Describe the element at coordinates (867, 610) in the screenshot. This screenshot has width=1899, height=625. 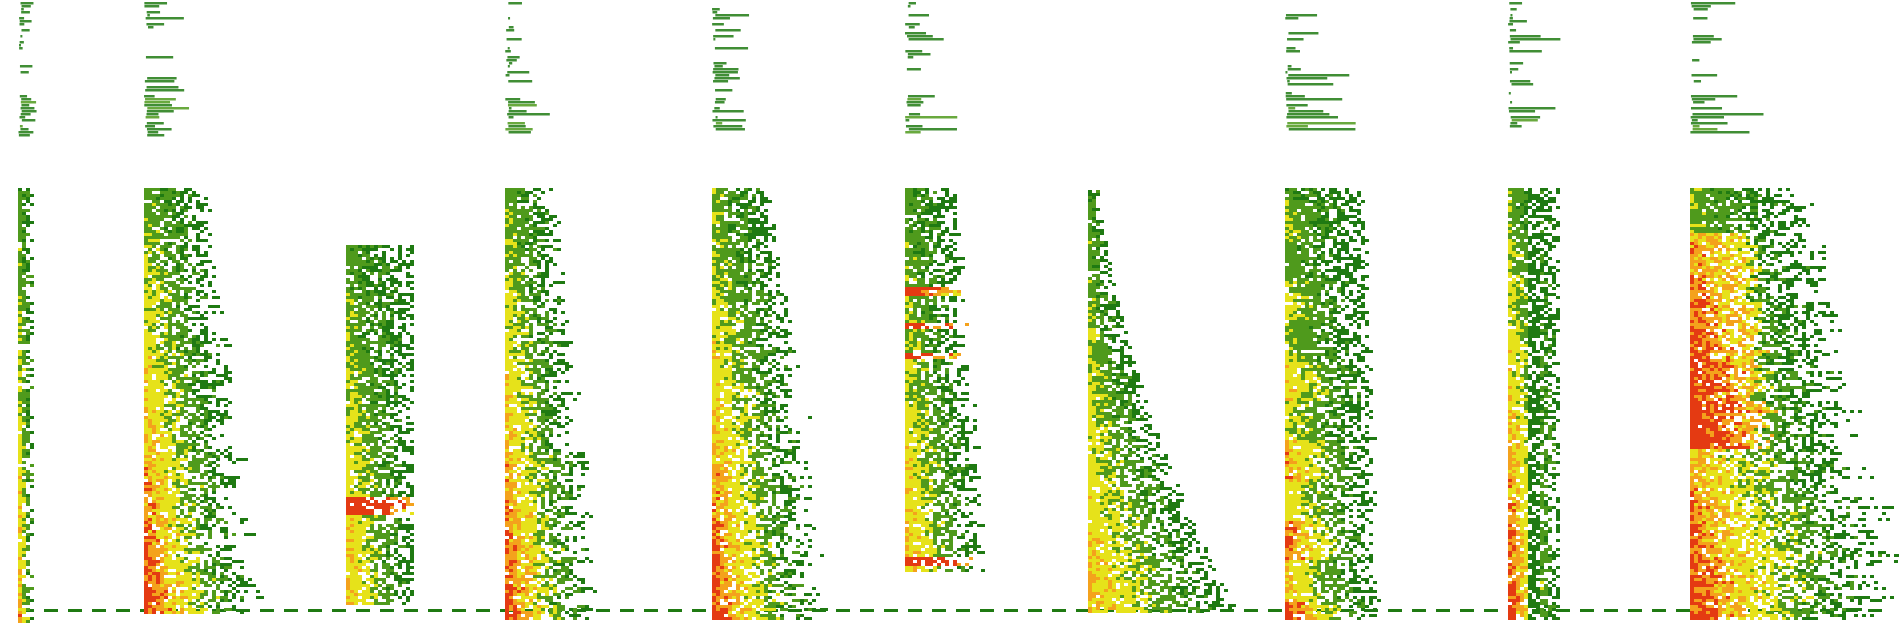
I see `baseline-dash` at that location.